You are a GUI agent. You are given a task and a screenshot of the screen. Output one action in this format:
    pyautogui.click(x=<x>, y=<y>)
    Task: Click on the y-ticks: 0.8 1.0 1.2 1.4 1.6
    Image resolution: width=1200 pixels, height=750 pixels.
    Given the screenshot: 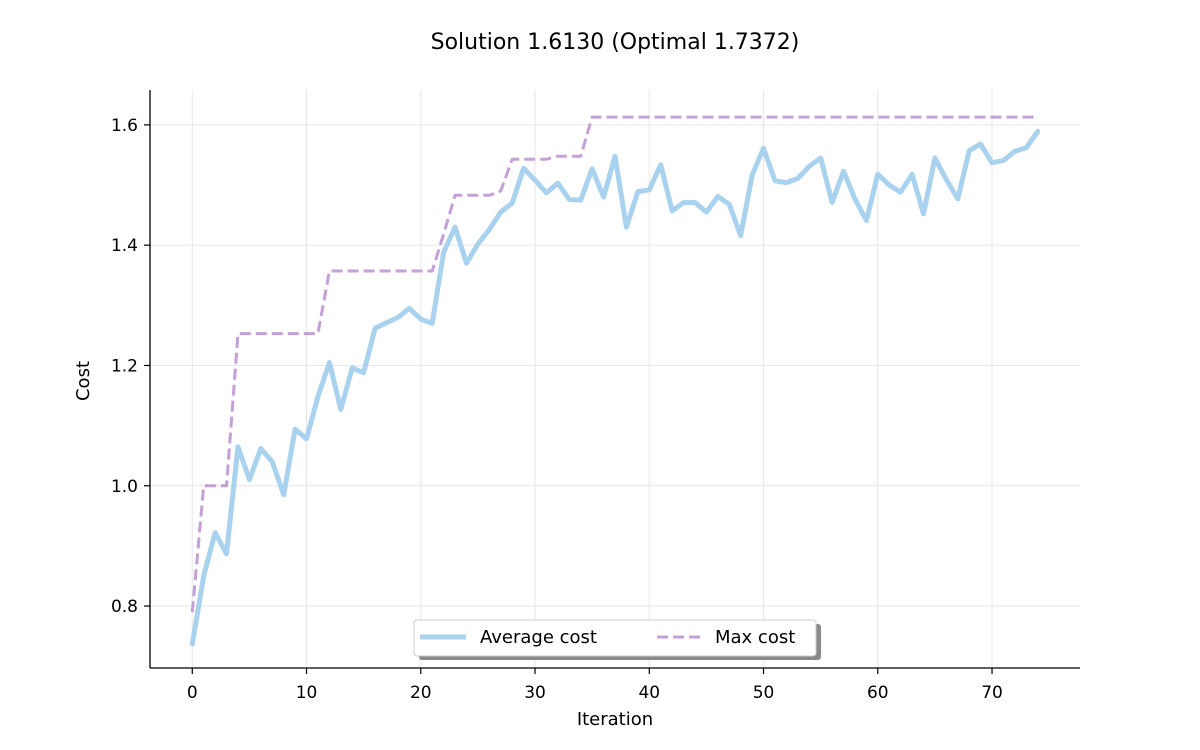 What is the action you would take?
    pyautogui.click(x=130, y=366)
    